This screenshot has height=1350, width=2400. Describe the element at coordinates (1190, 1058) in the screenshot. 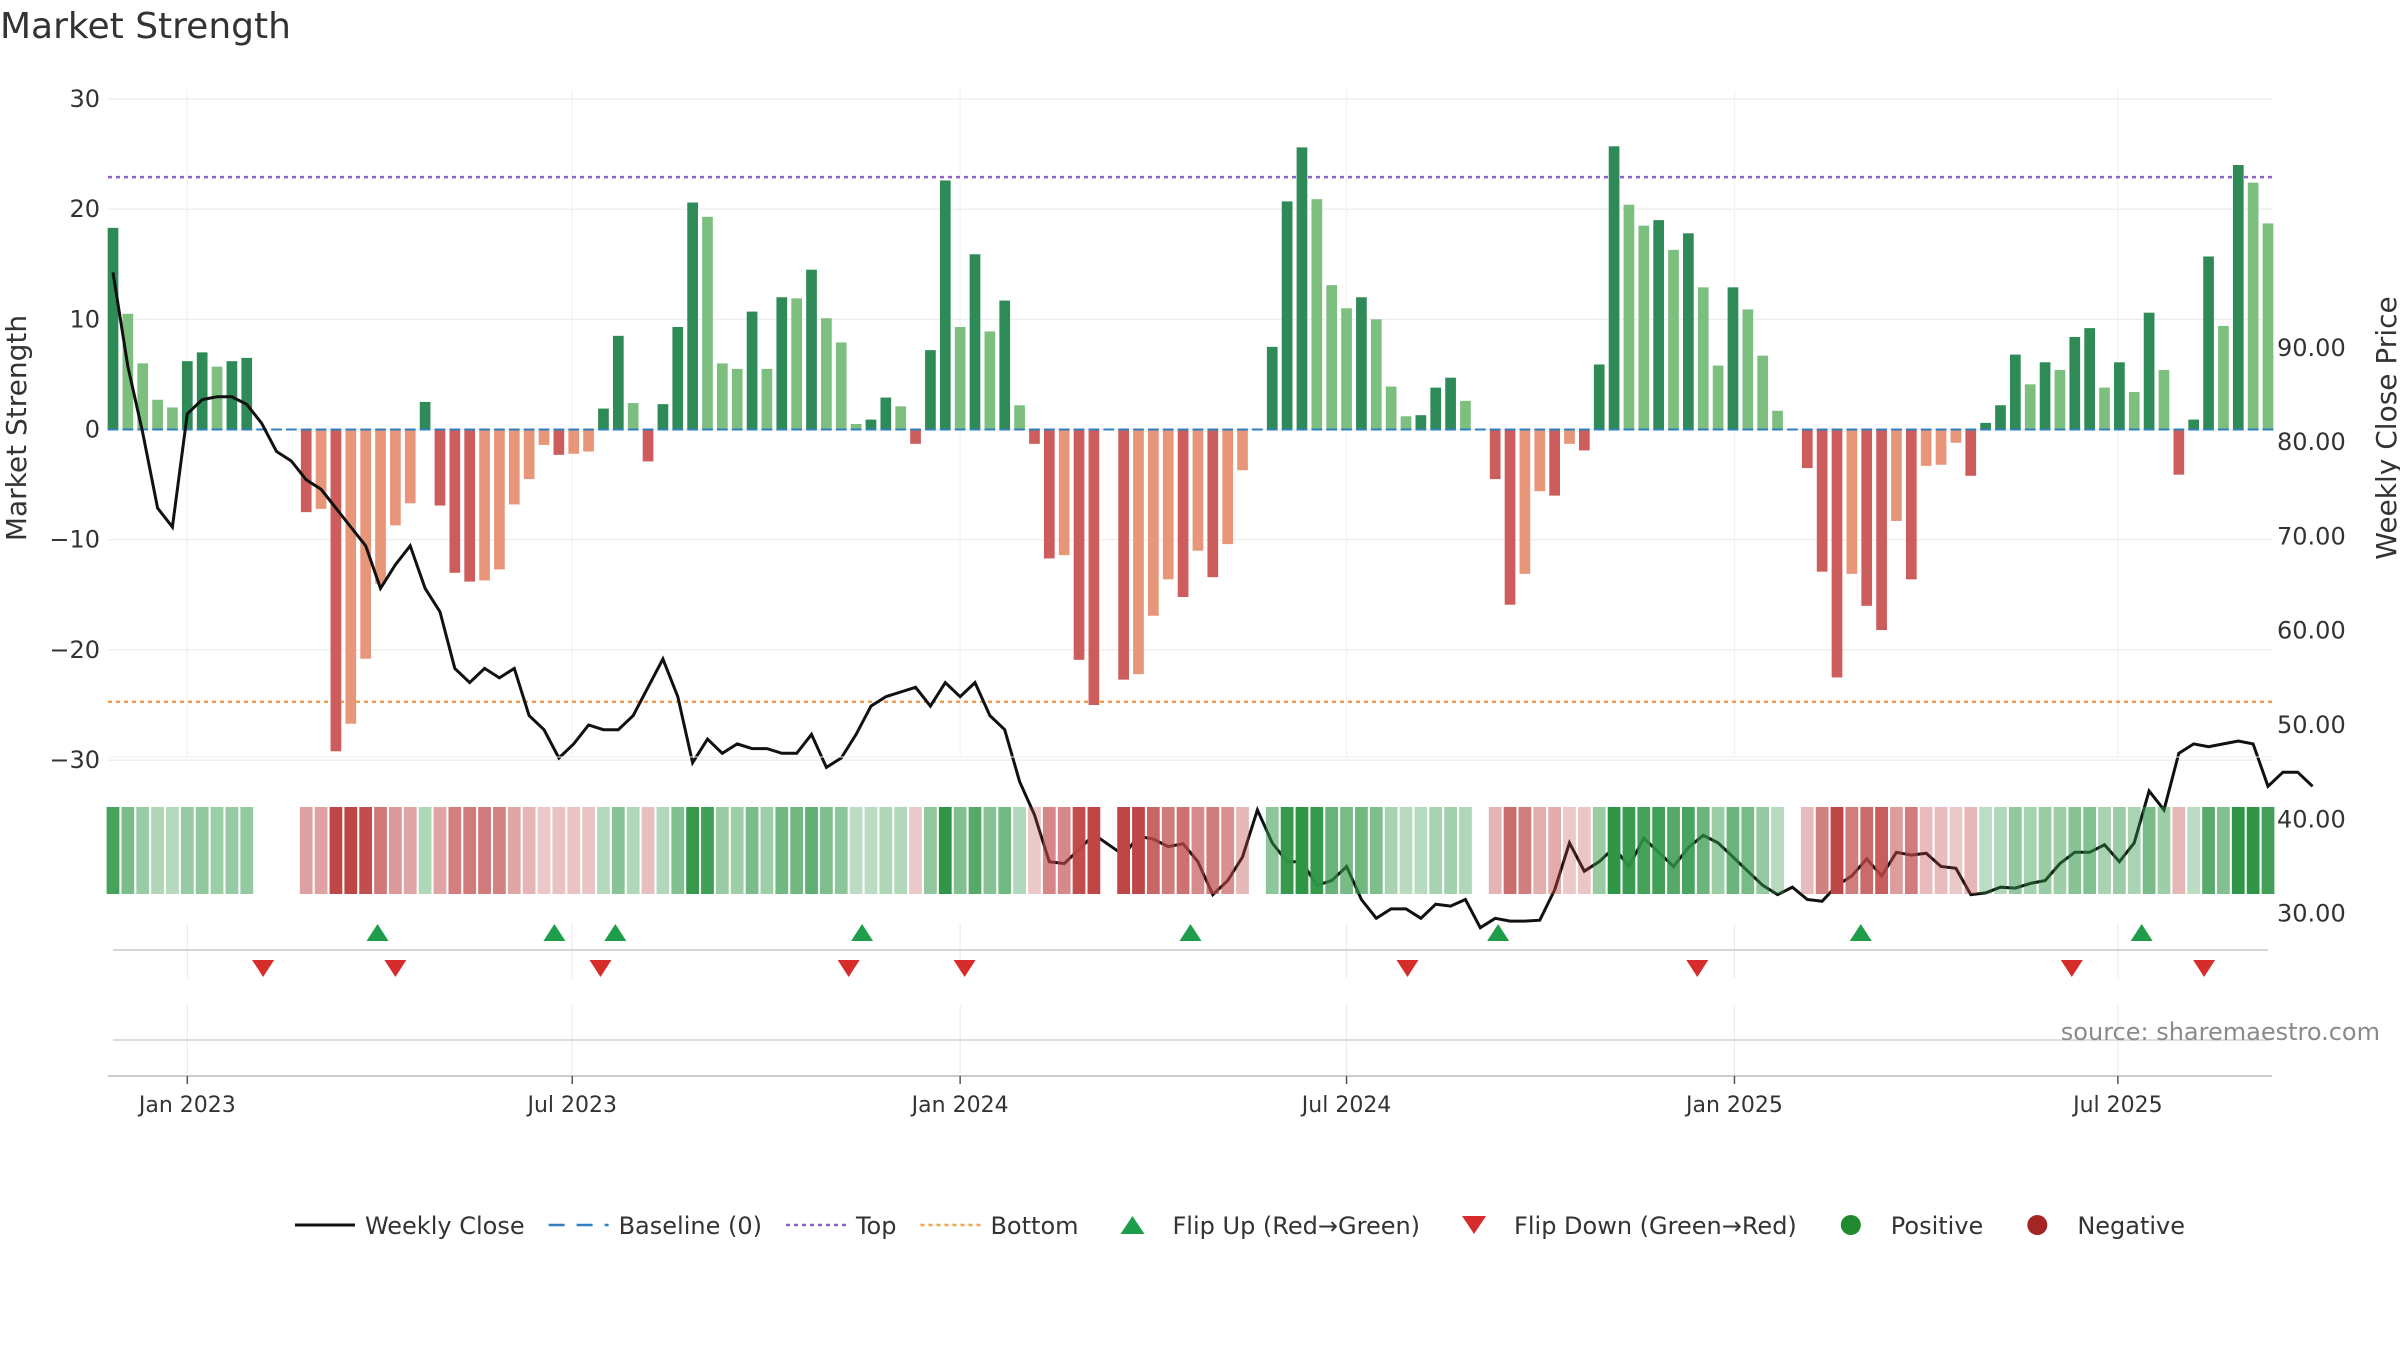

I see `empty-bottom-panel` at that location.